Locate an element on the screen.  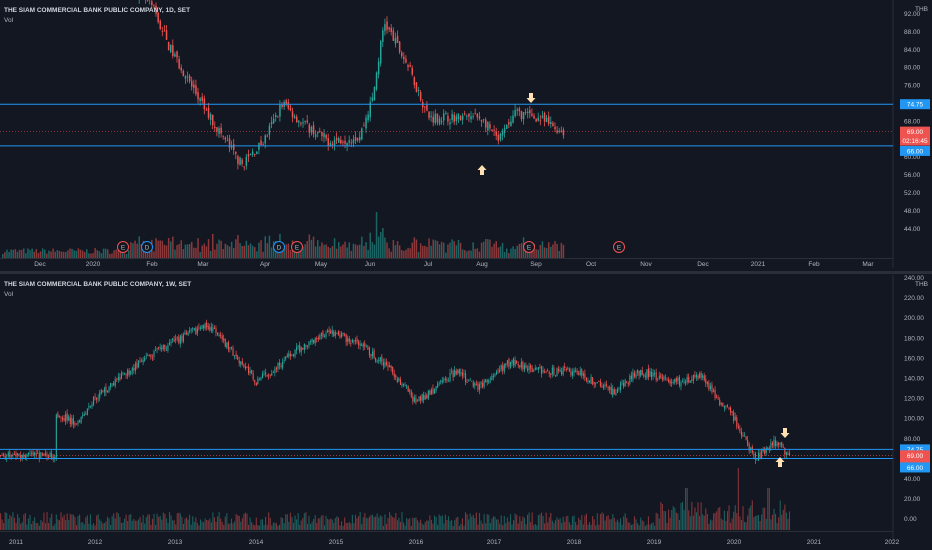
event-letter: D is located at coordinates (279, 248).